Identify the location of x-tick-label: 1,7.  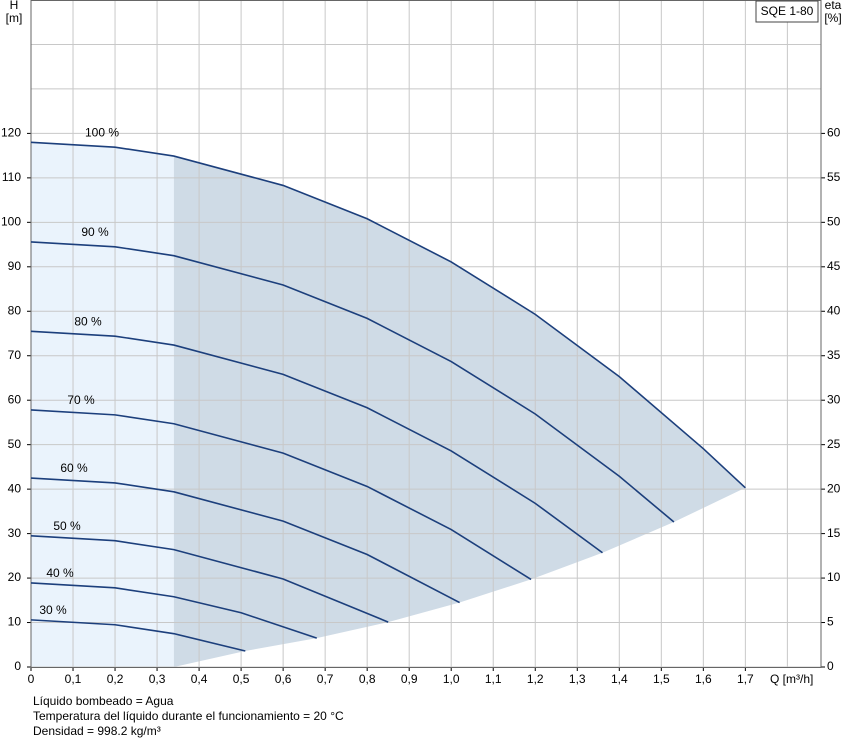
(745, 679).